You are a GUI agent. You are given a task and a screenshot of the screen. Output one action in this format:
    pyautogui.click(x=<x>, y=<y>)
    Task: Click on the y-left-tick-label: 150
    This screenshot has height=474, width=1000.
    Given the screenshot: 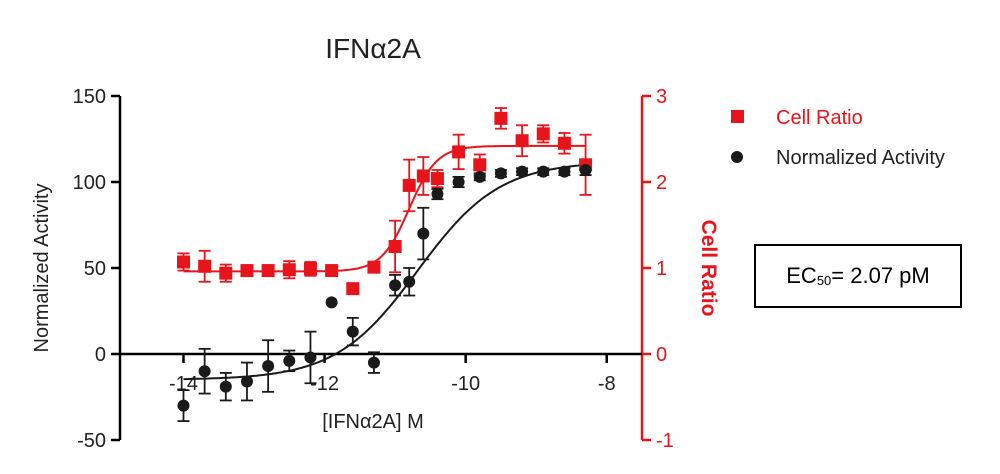 What is the action you would take?
    pyautogui.click(x=89, y=97)
    